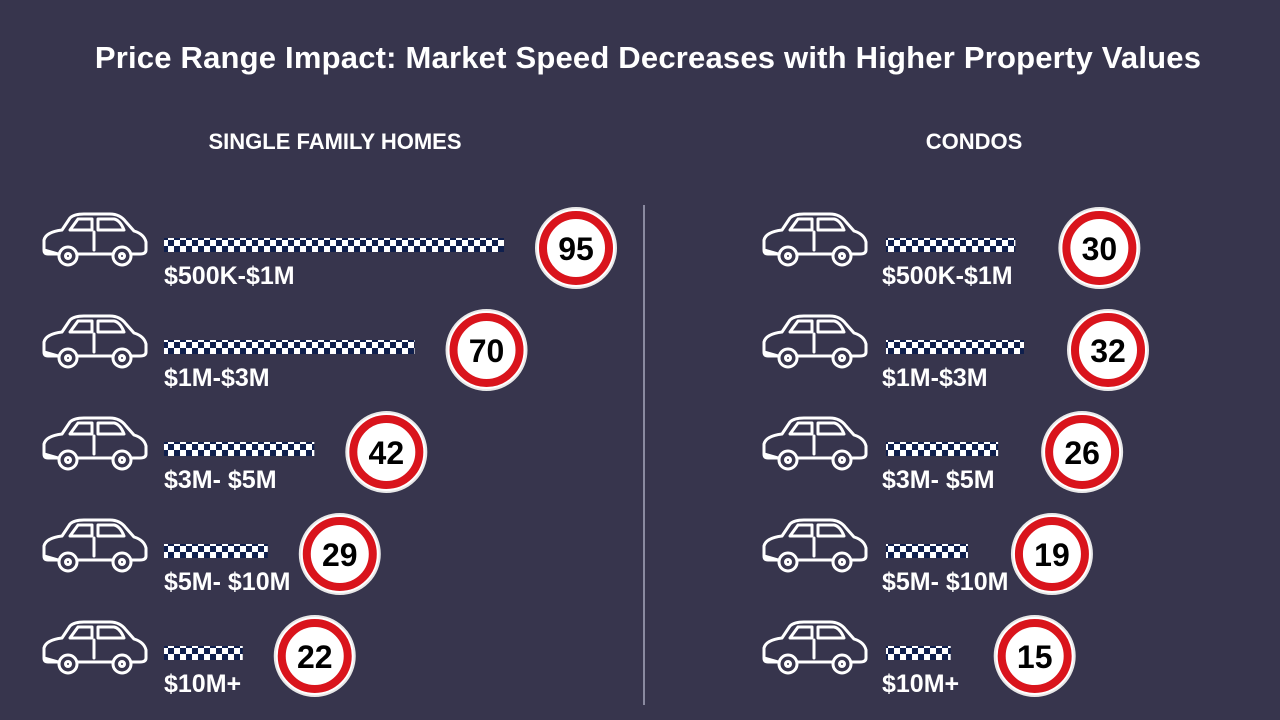 The width and height of the screenshot is (1280, 720). Describe the element at coordinates (935, 378) in the screenshot. I see `category-label-1-1: $1M-$3M` at that location.